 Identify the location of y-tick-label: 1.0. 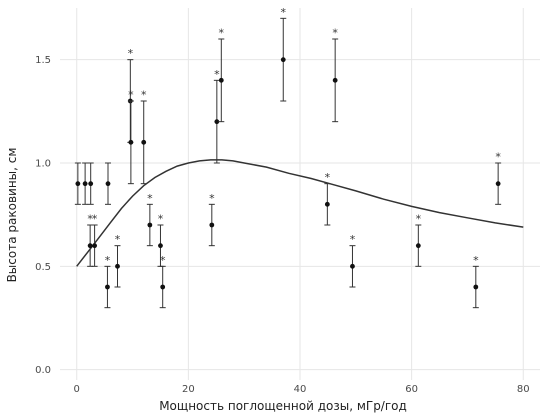
(43, 164).